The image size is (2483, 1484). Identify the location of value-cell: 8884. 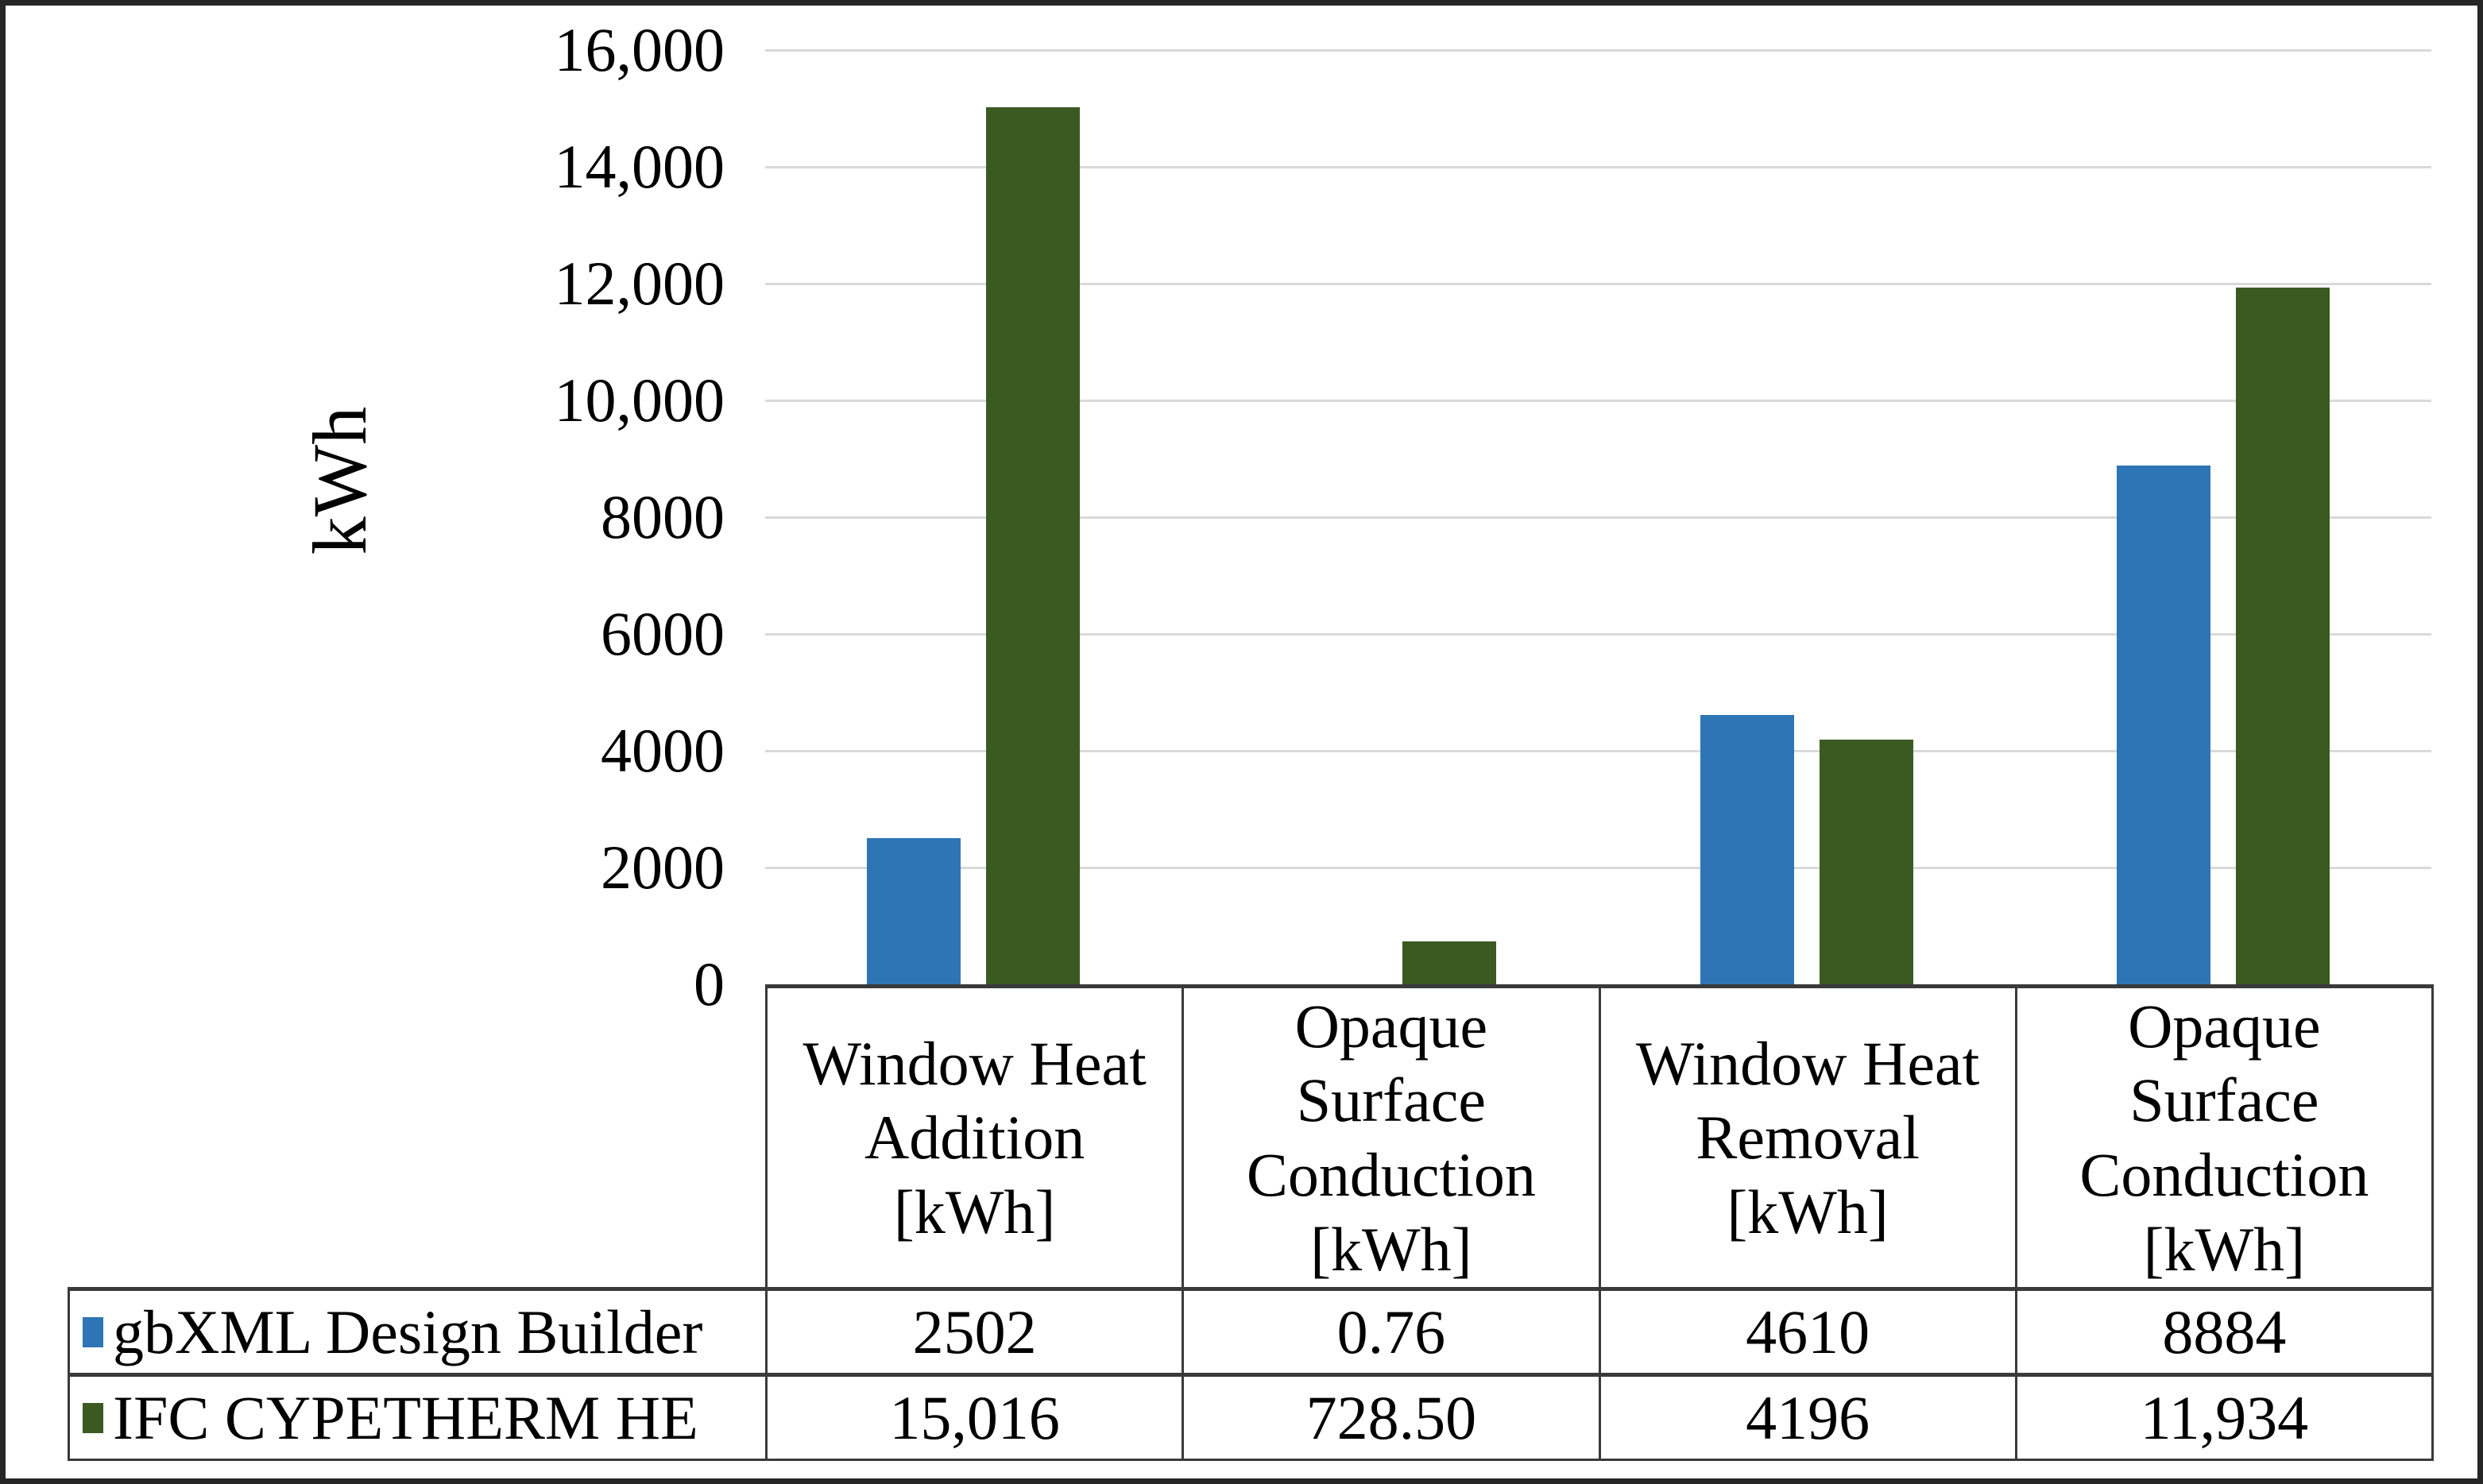
(2224, 1331).